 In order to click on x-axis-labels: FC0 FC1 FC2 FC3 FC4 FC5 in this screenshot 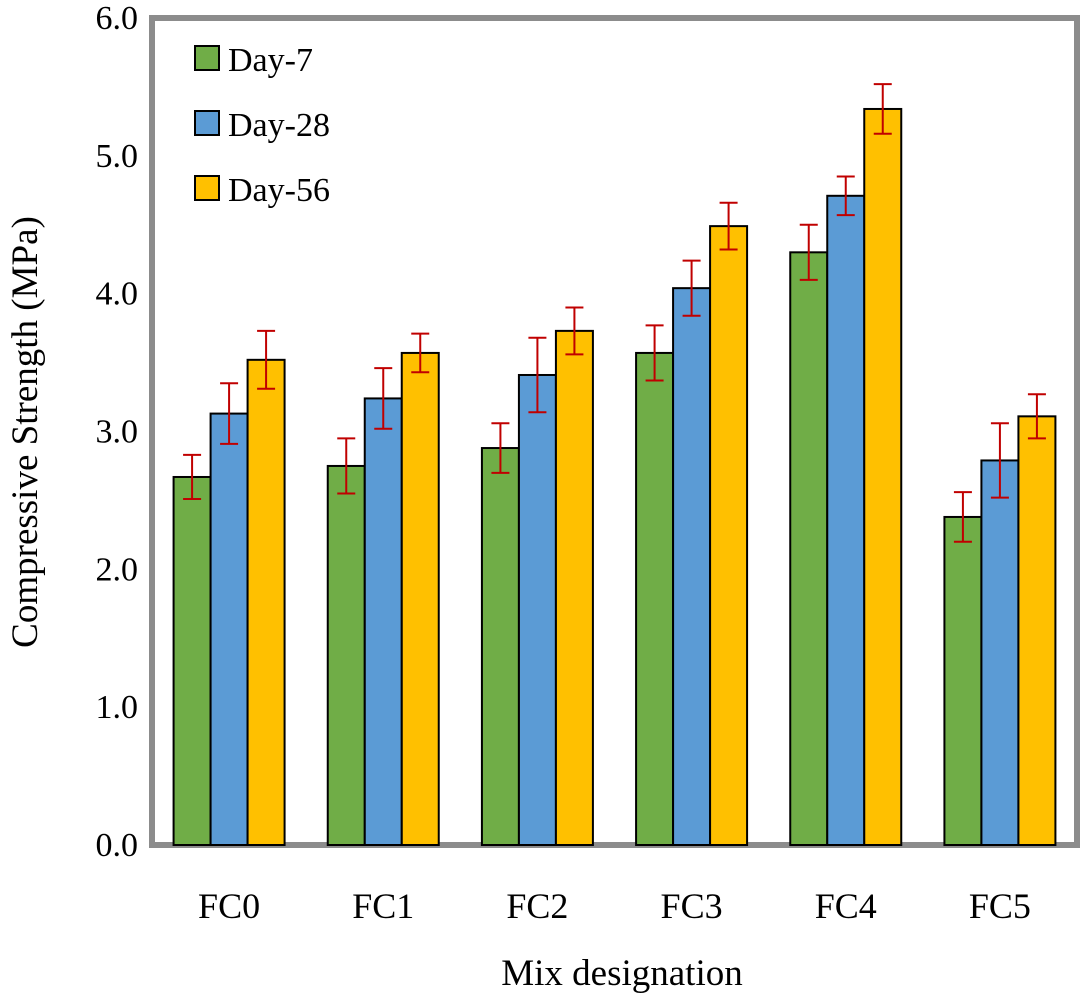, I will do `click(614, 906)`.